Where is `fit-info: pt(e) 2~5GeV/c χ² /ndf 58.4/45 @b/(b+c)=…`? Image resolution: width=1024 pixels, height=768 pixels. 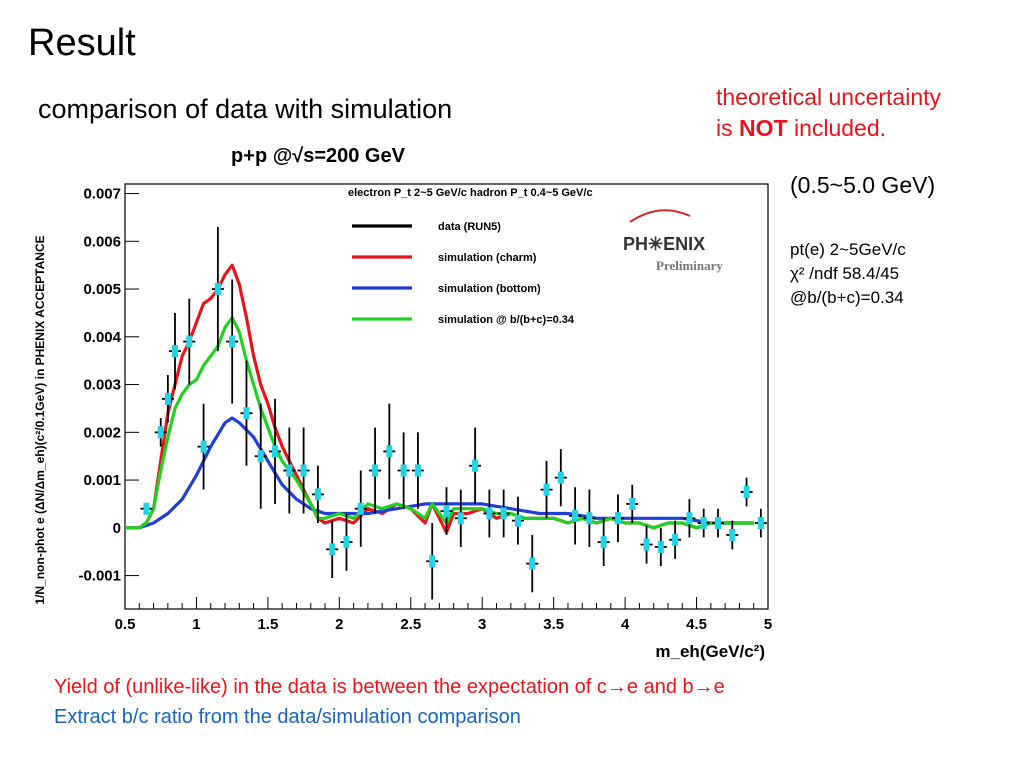
fit-info: pt(e) 2~5GeV/c χ² /ndf 58.4/45 @b/(b+c)=… is located at coordinates (848, 274).